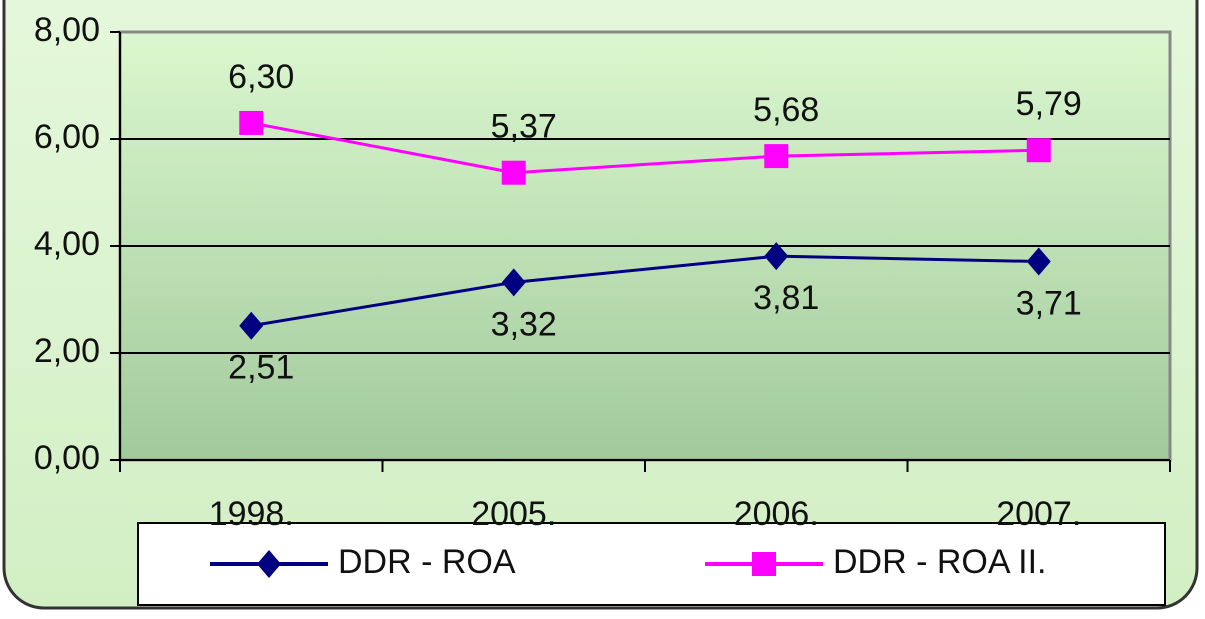 Image resolution: width=1205 pixels, height=619 pixels. What do you see at coordinates (786, 298) in the screenshot?
I see `data-label: 3,81` at bounding box center [786, 298].